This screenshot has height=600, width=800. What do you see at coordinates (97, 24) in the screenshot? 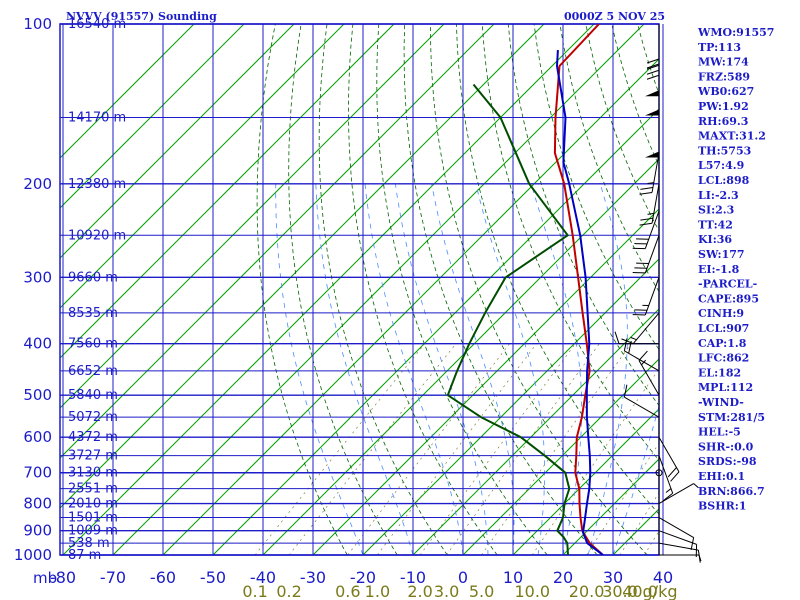
I see `height-label: 16540 m` at bounding box center [97, 24].